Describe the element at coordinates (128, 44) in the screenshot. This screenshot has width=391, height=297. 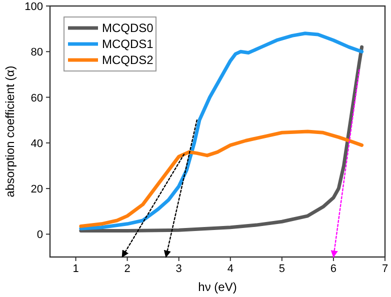
I see `legend-label: MCQDS1` at that location.